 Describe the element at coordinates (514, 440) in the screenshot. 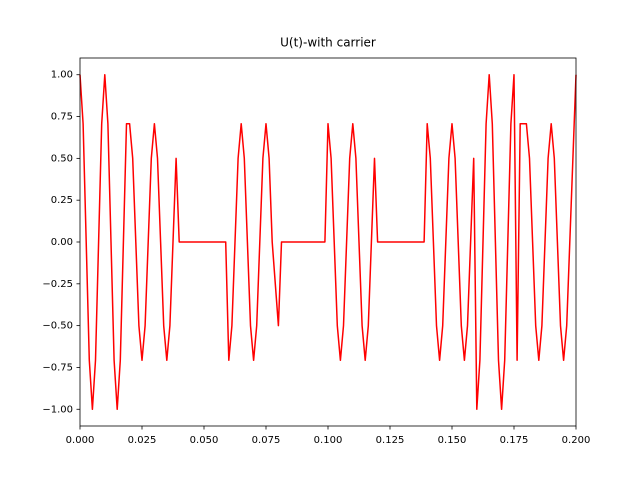

I see `x-tick-label: 0.175` at that location.